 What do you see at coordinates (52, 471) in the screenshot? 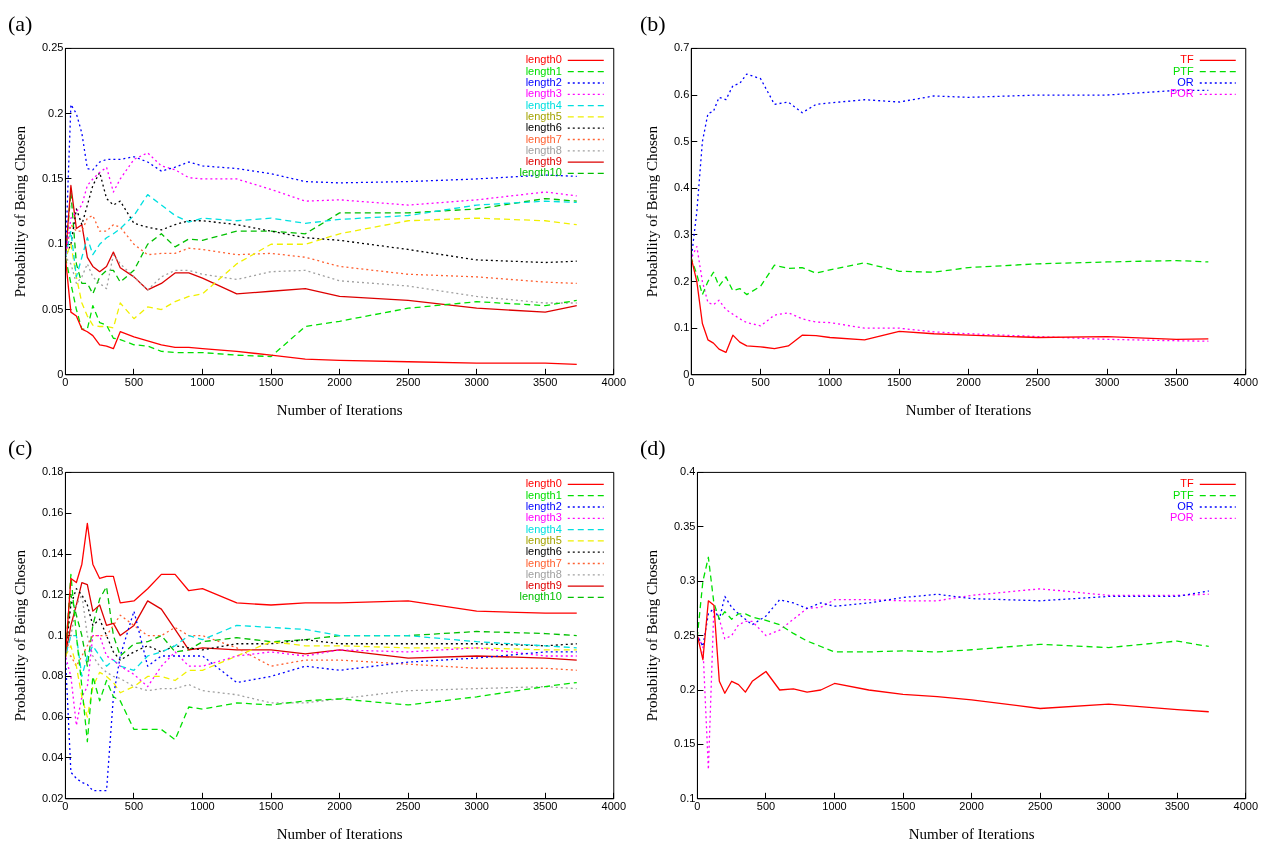
I see `y-tick-label: 0.18` at bounding box center [52, 471].